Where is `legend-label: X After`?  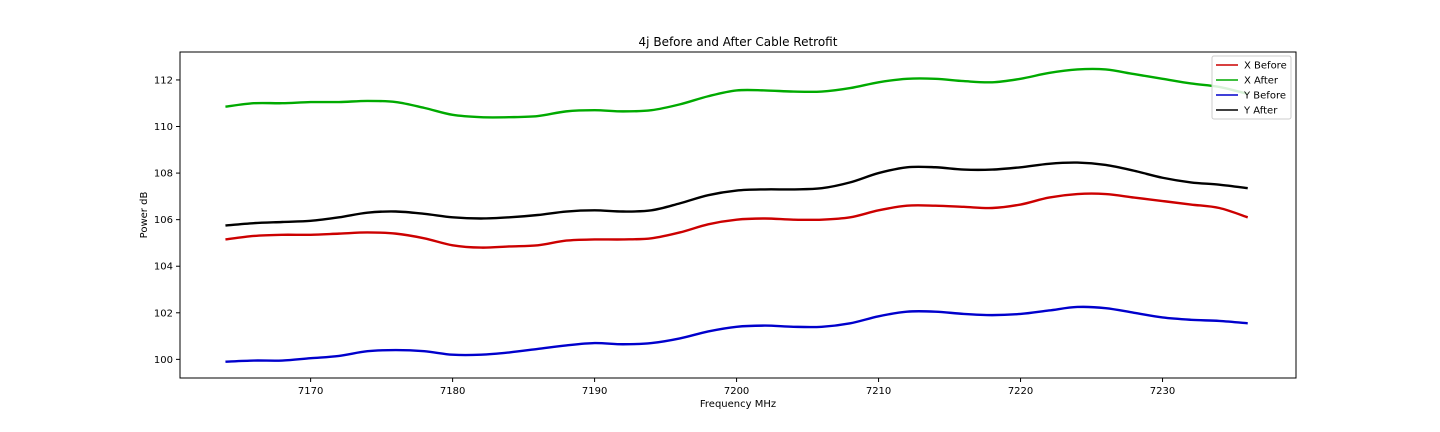 legend-label: X After is located at coordinates (1261, 81).